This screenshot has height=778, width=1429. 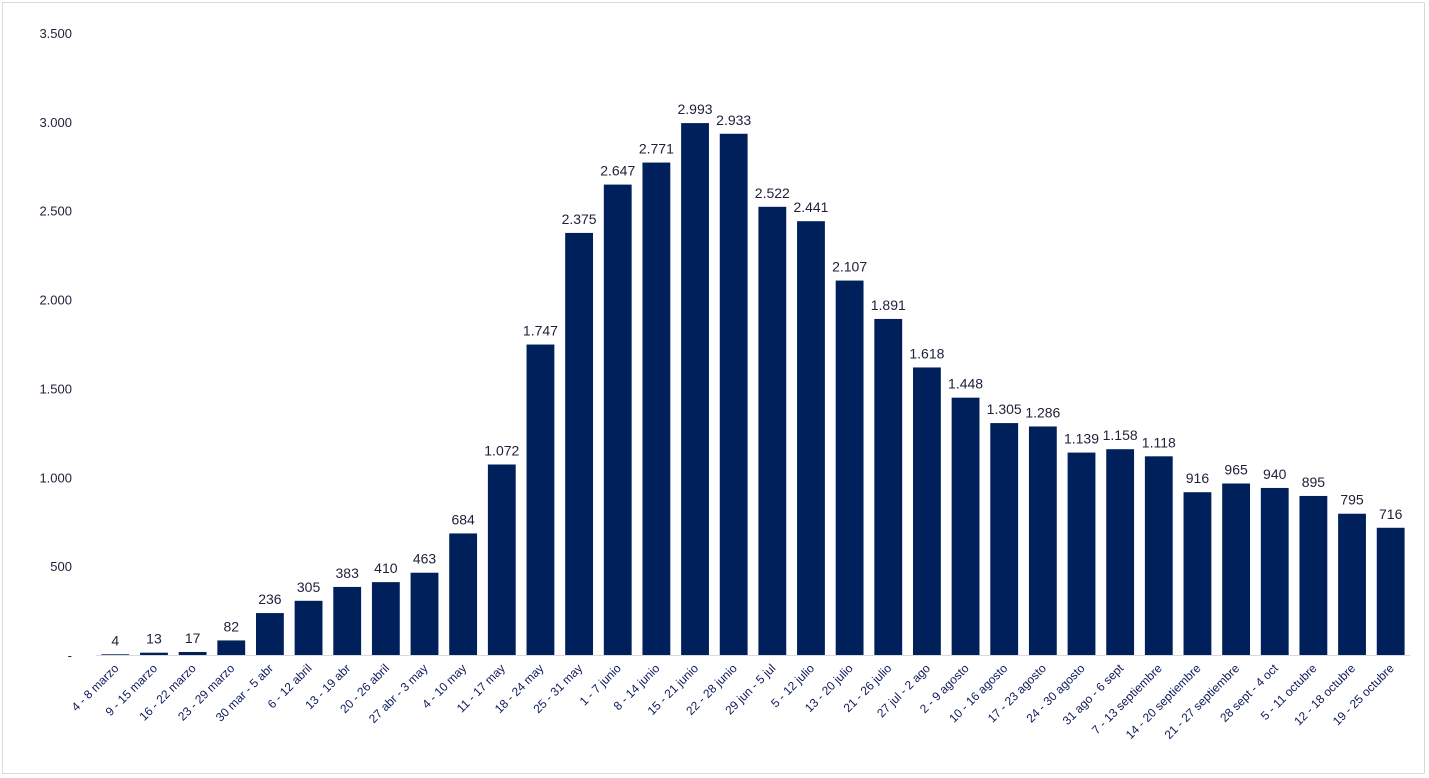 What do you see at coordinates (55, 344) in the screenshot?
I see `y-axis: - 500 1.000 1.500 2.000 2.500 3.000 3.500` at bounding box center [55, 344].